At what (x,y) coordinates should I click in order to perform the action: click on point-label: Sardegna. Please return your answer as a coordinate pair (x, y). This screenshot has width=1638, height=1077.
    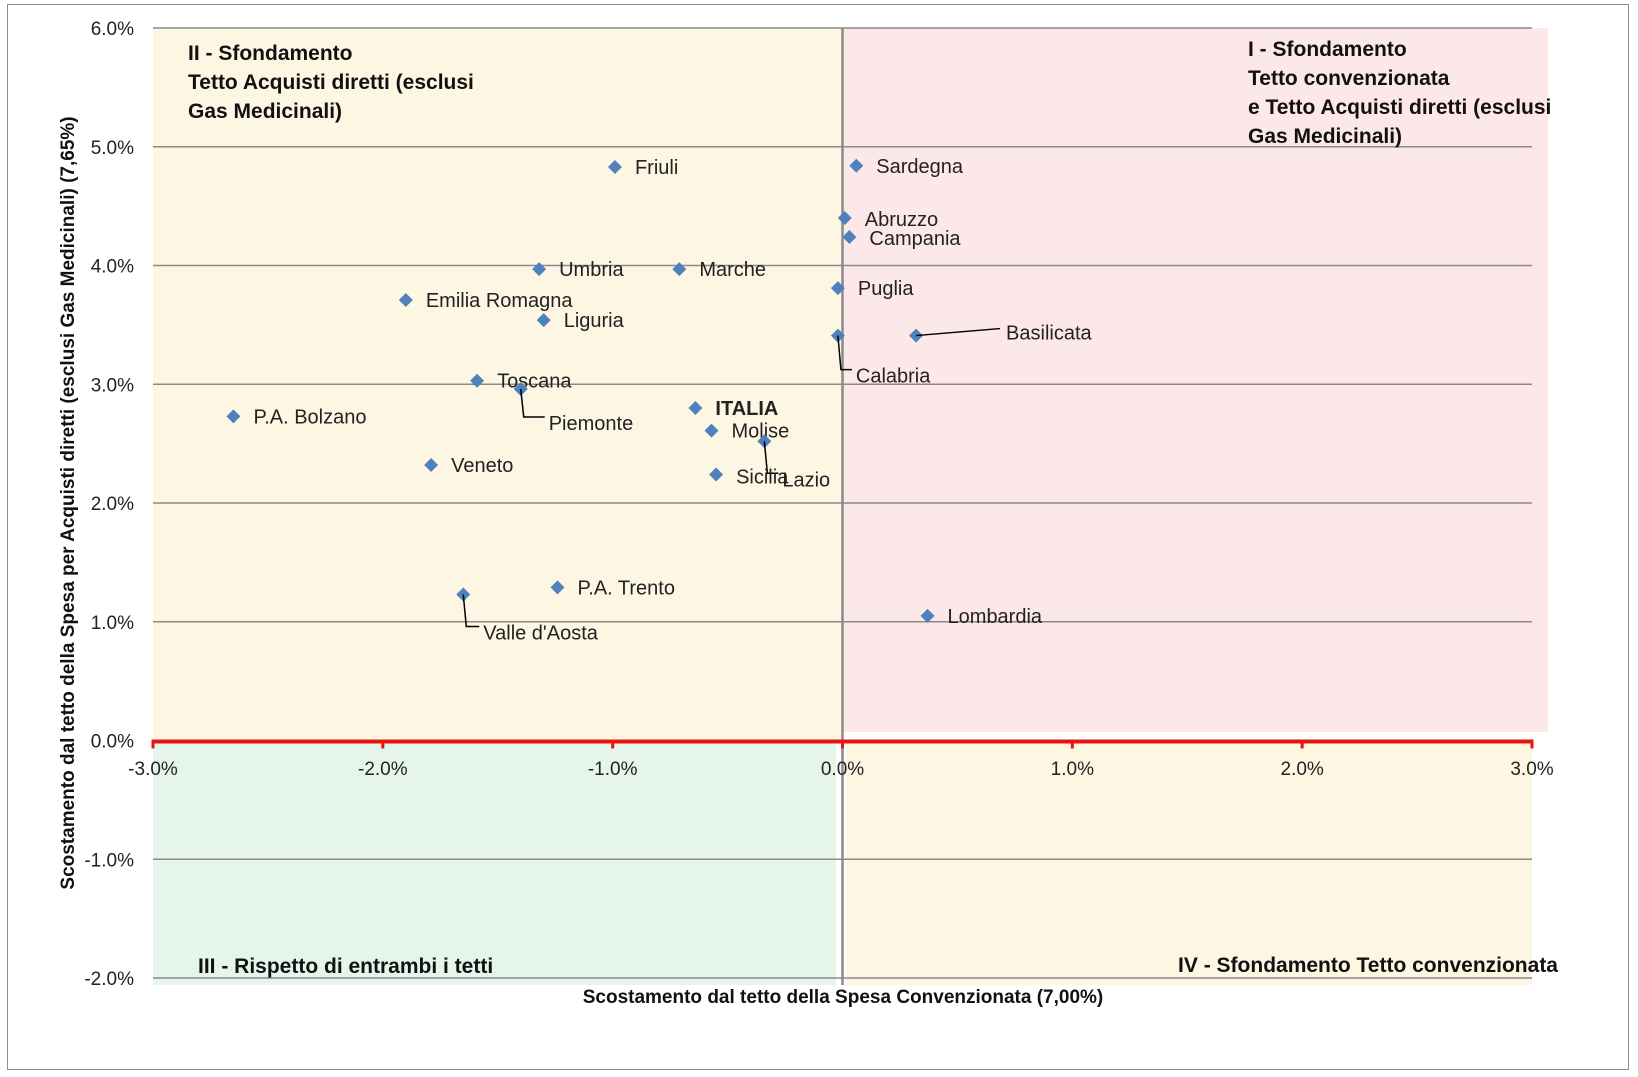
    Looking at the image, I should click on (920, 167).